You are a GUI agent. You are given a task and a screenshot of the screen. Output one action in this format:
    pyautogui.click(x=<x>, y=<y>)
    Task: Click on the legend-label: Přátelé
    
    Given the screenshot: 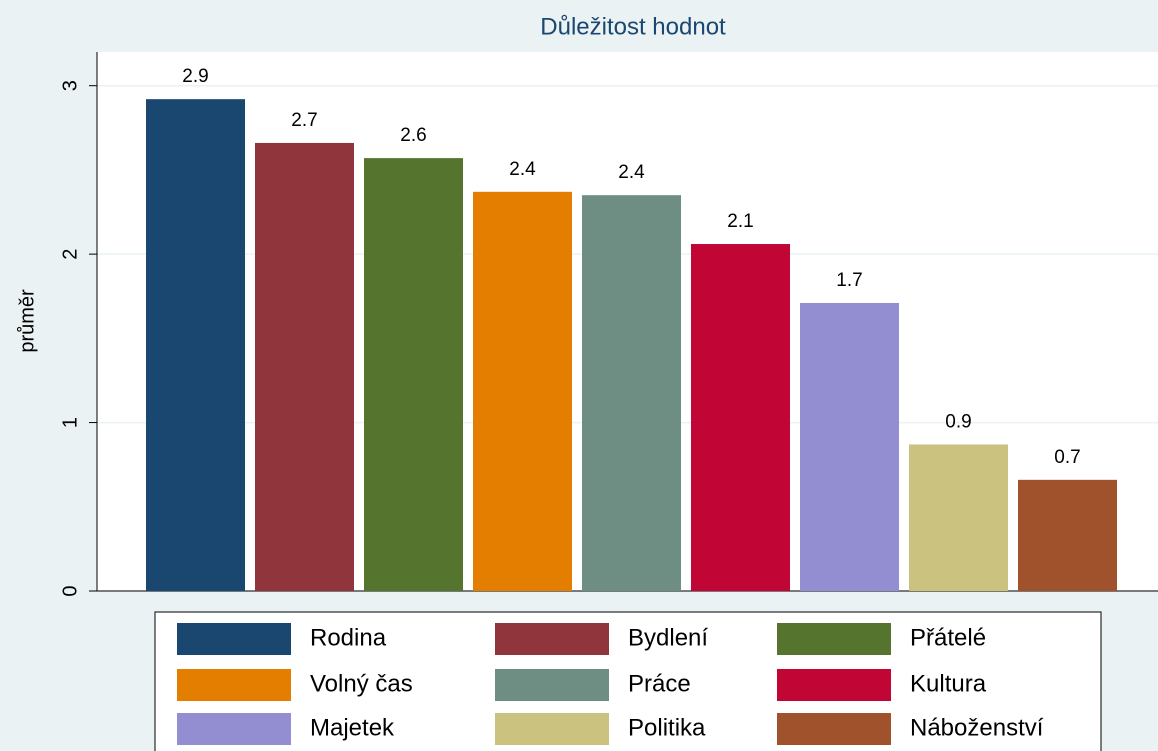 What is the action you would take?
    pyautogui.click(x=948, y=637)
    